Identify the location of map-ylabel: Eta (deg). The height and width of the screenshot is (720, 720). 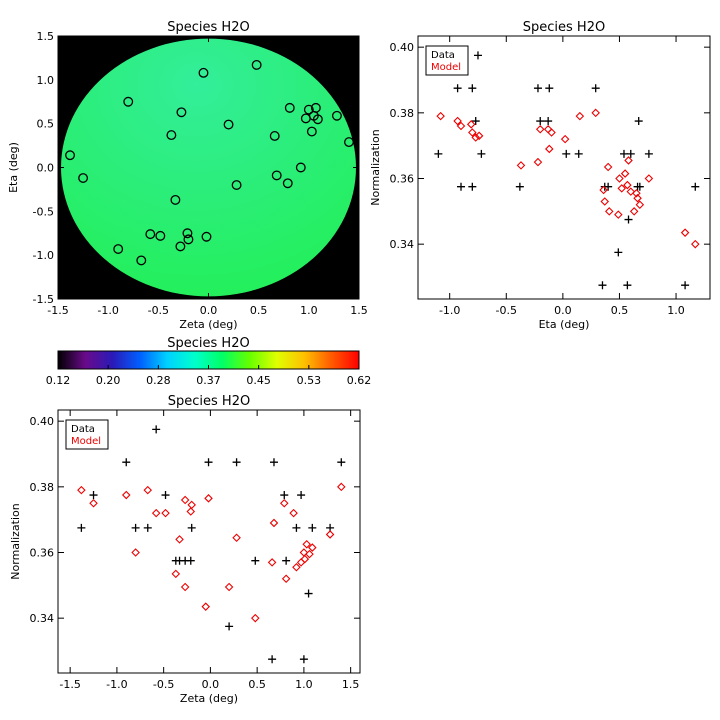
(13, 167).